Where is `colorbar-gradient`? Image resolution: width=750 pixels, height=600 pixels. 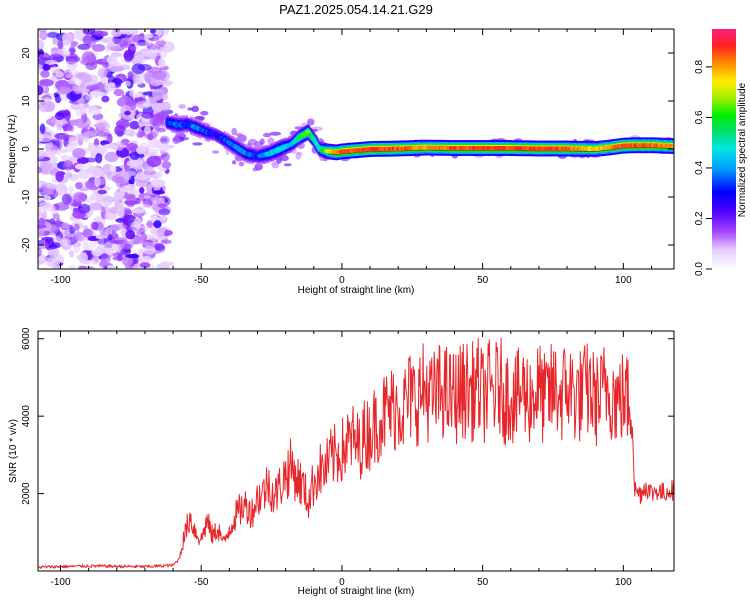
colorbar-gradient is located at coordinates (724, 149).